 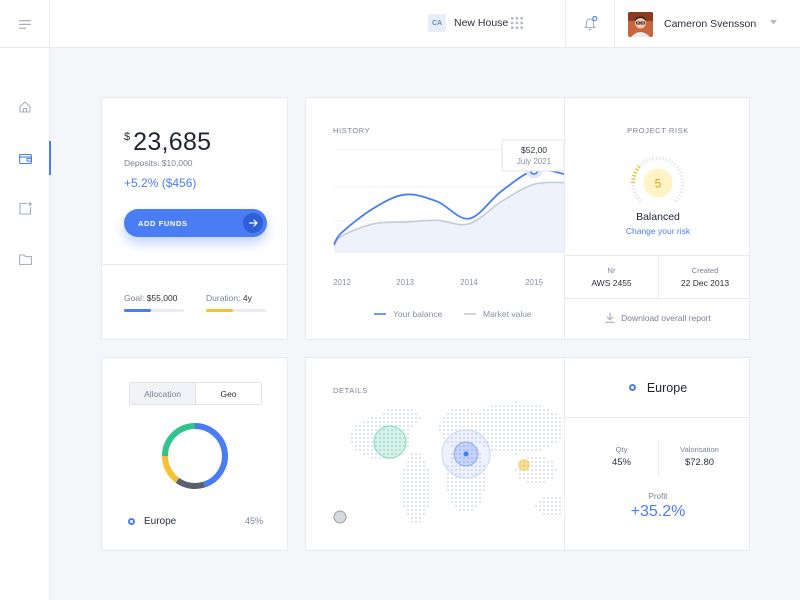 I want to click on goal-meter: Goal: $55,000, so click(x=154, y=302).